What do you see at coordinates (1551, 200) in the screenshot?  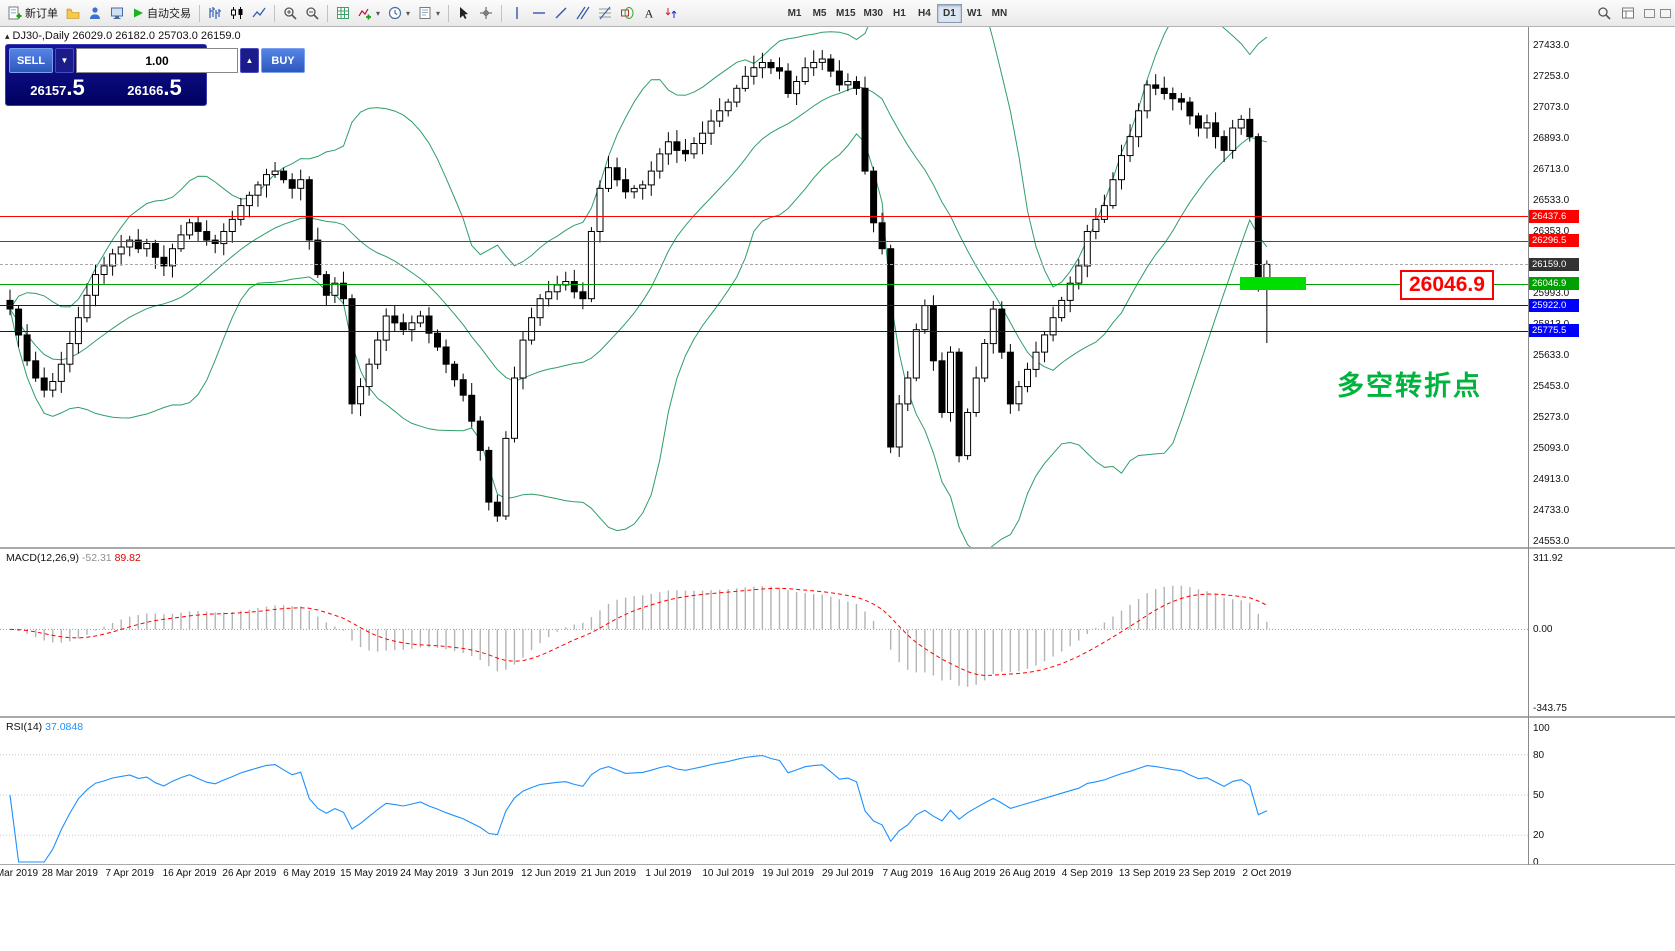 I see `price-tick: 26533.0` at bounding box center [1551, 200].